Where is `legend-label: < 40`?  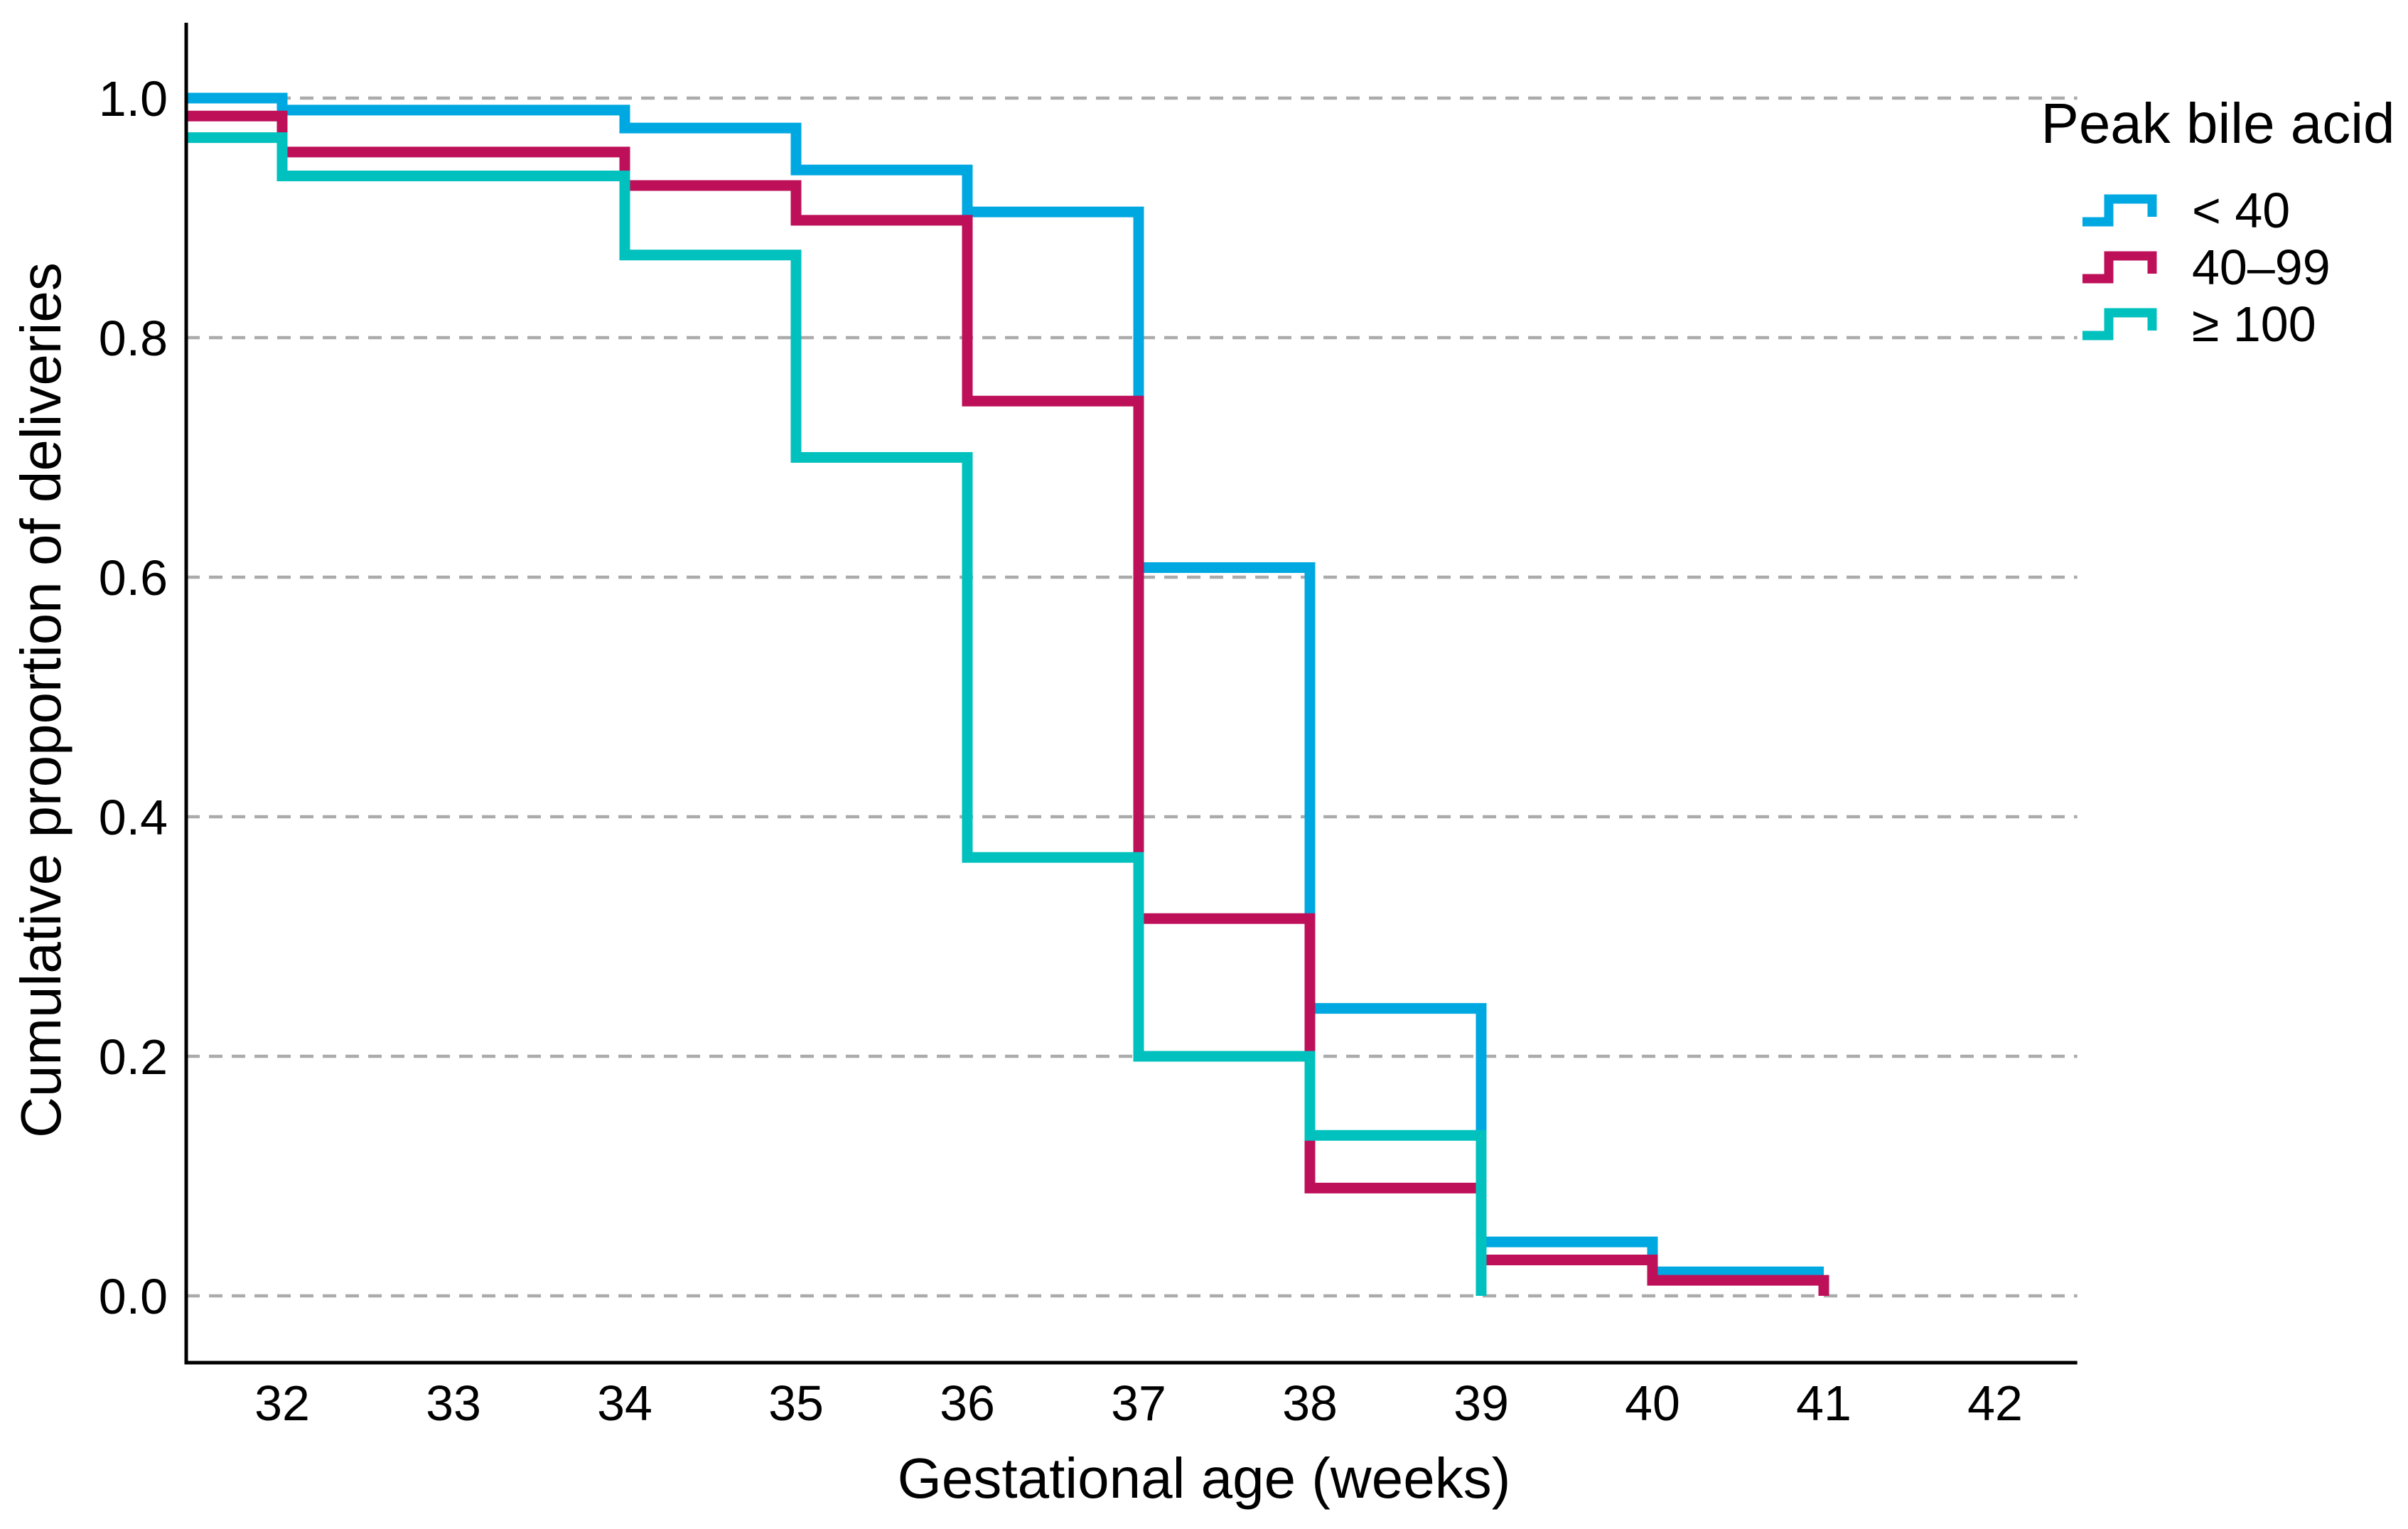
legend-label: < 40 is located at coordinates (2241, 210).